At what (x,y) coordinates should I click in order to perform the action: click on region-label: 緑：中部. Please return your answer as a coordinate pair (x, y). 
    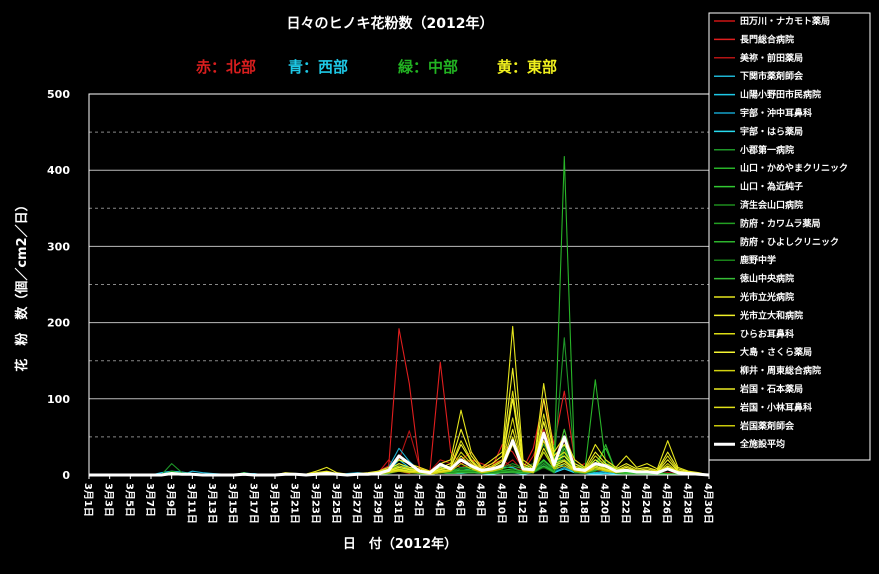
    Looking at the image, I should click on (428, 67).